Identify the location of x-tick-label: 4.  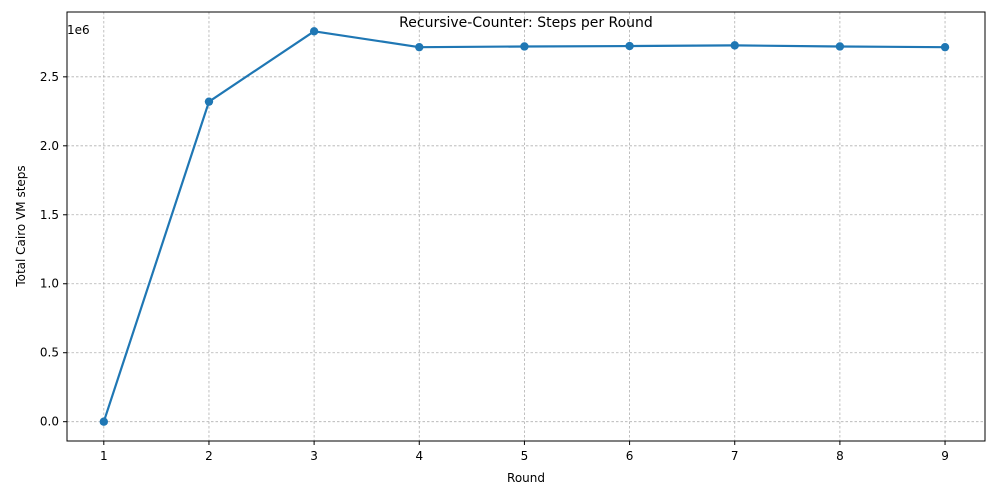
(419, 456).